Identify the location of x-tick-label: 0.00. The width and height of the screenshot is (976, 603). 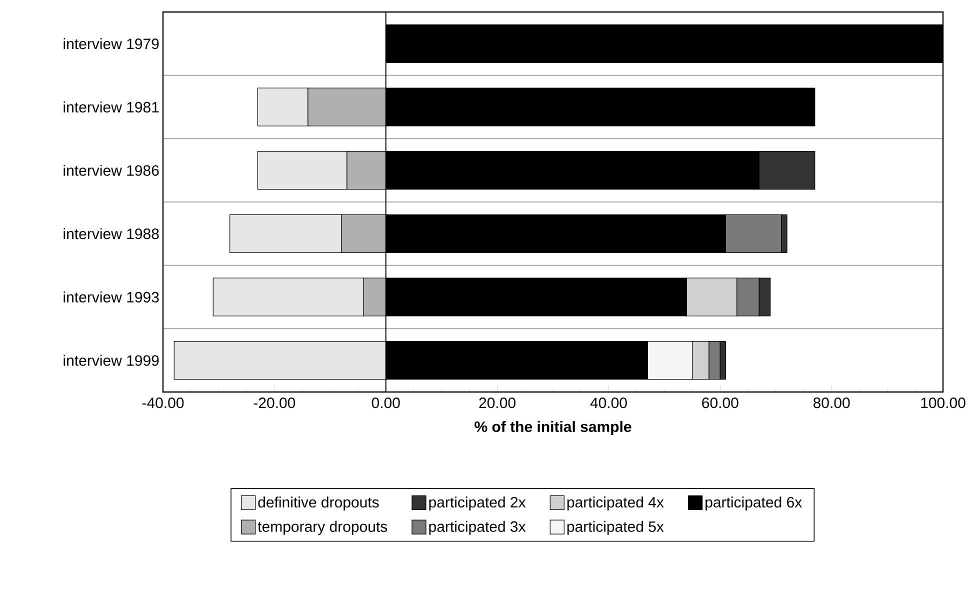
(386, 403).